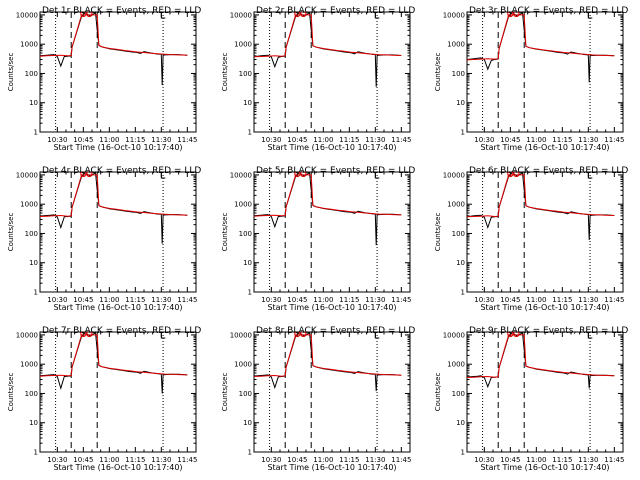 Image resolution: width=640 pixels, height=480 pixels. Describe the element at coordinates (121, 331) in the screenshot. I see `chart-title: Det 7r BLACK = Events, RED = LLD` at that location.